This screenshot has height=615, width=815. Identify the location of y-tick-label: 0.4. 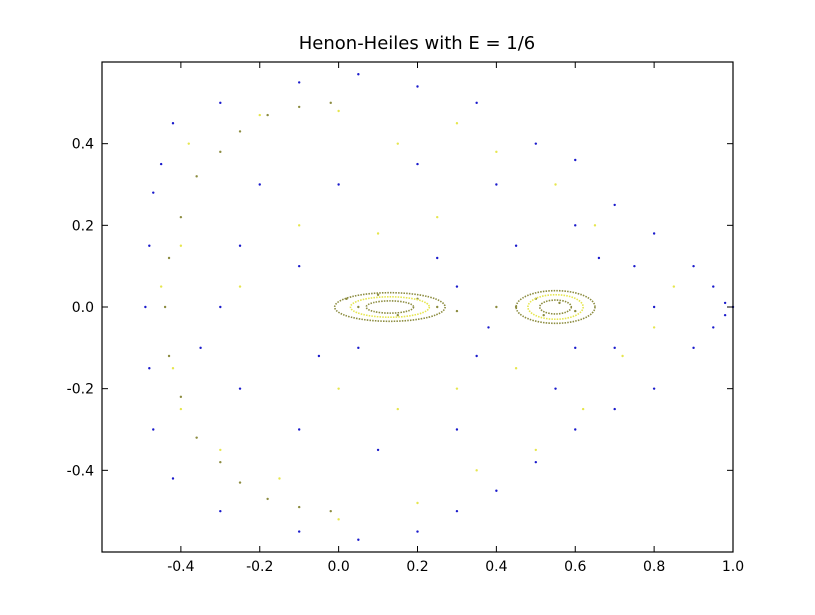
(83, 145).